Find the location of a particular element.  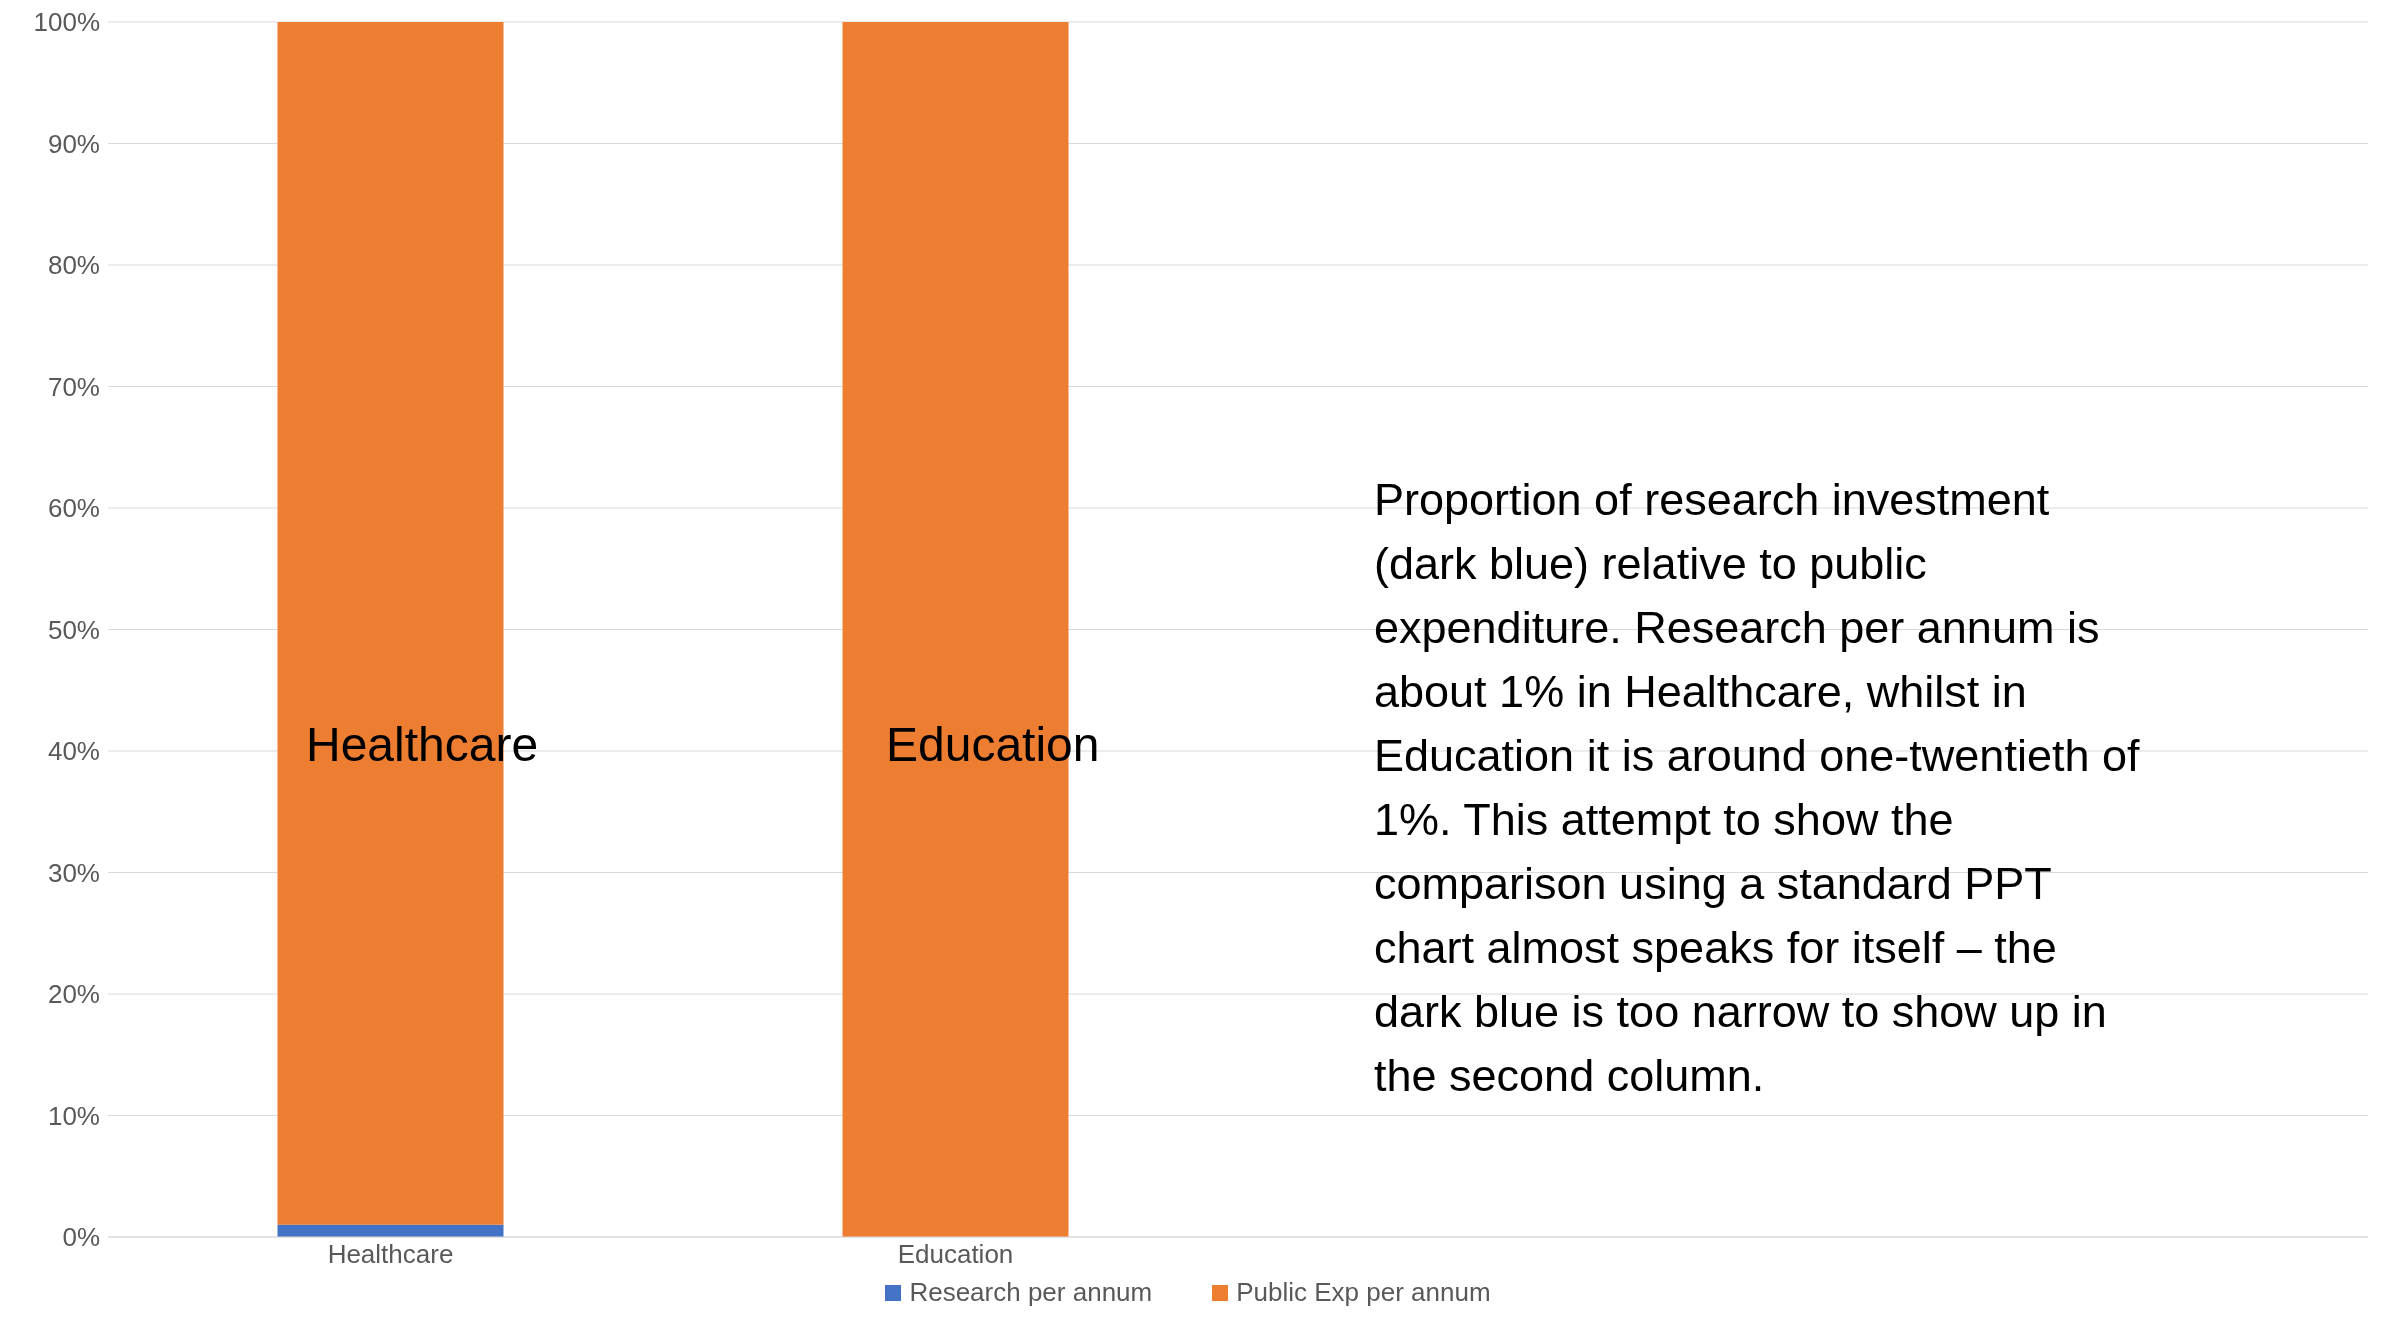

y-tick-label: 70% is located at coordinates (73, 386).